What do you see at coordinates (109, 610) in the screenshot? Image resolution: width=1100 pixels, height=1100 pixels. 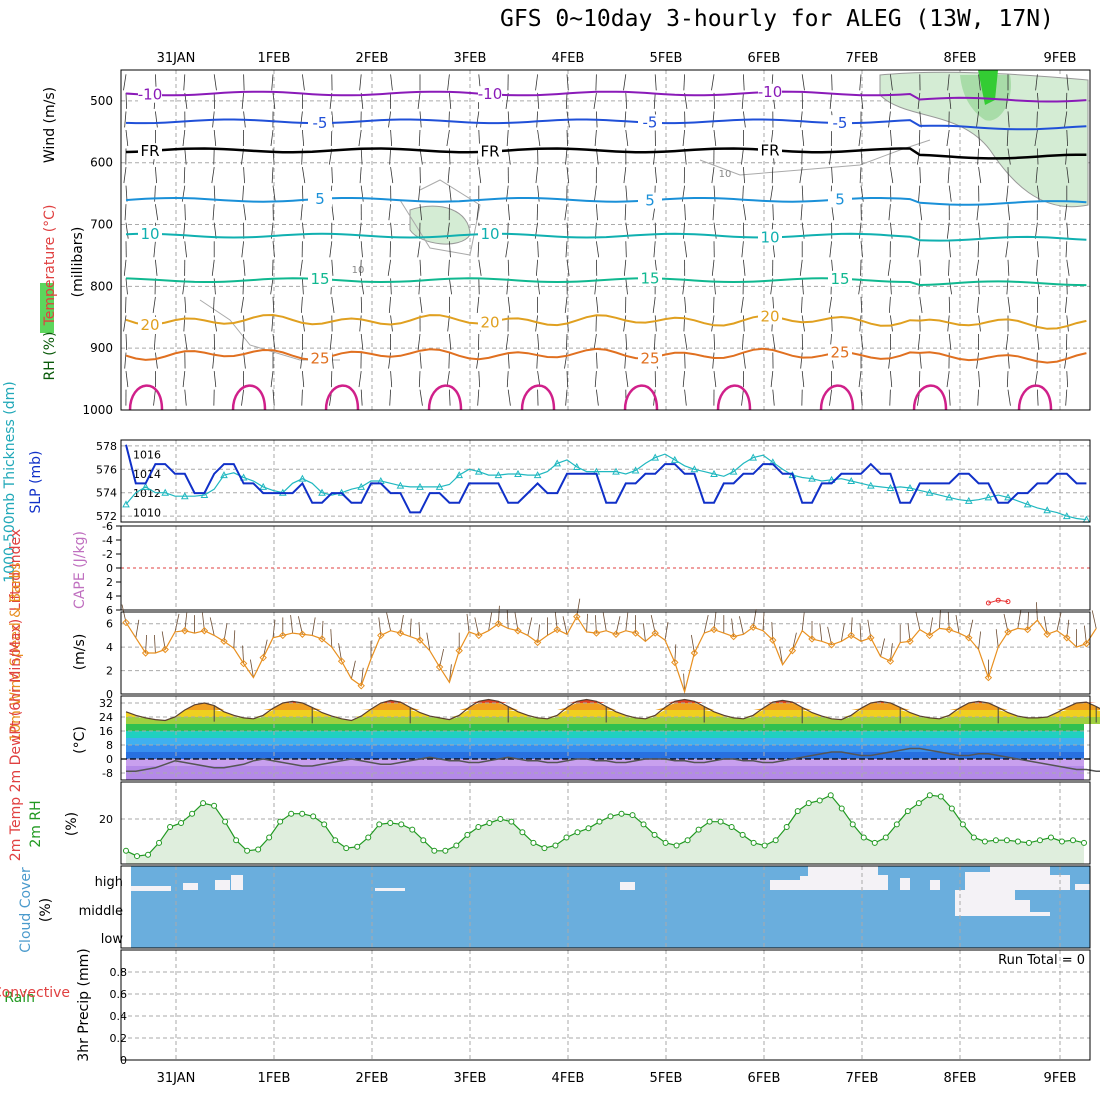 I see `li-tick: 6` at bounding box center [109, 610].